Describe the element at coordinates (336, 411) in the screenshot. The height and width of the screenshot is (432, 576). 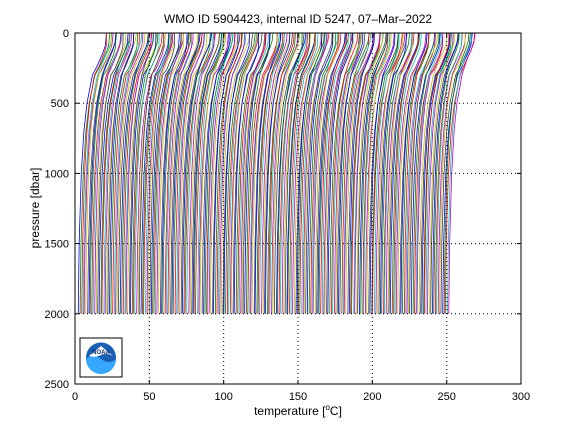
I see `x-axis-label-suffix: C]` at that location.